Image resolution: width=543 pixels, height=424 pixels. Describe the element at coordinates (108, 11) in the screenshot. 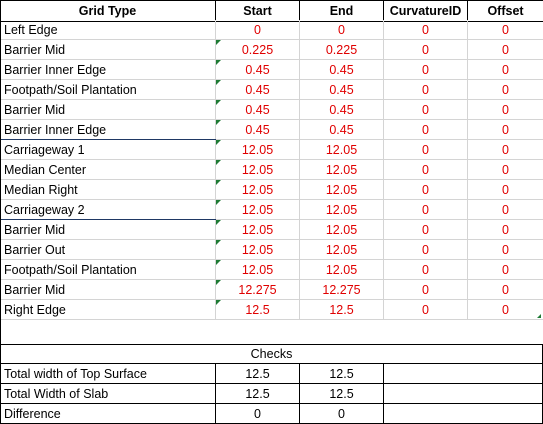

I see `header-grid-type: Grid Type` at that location.